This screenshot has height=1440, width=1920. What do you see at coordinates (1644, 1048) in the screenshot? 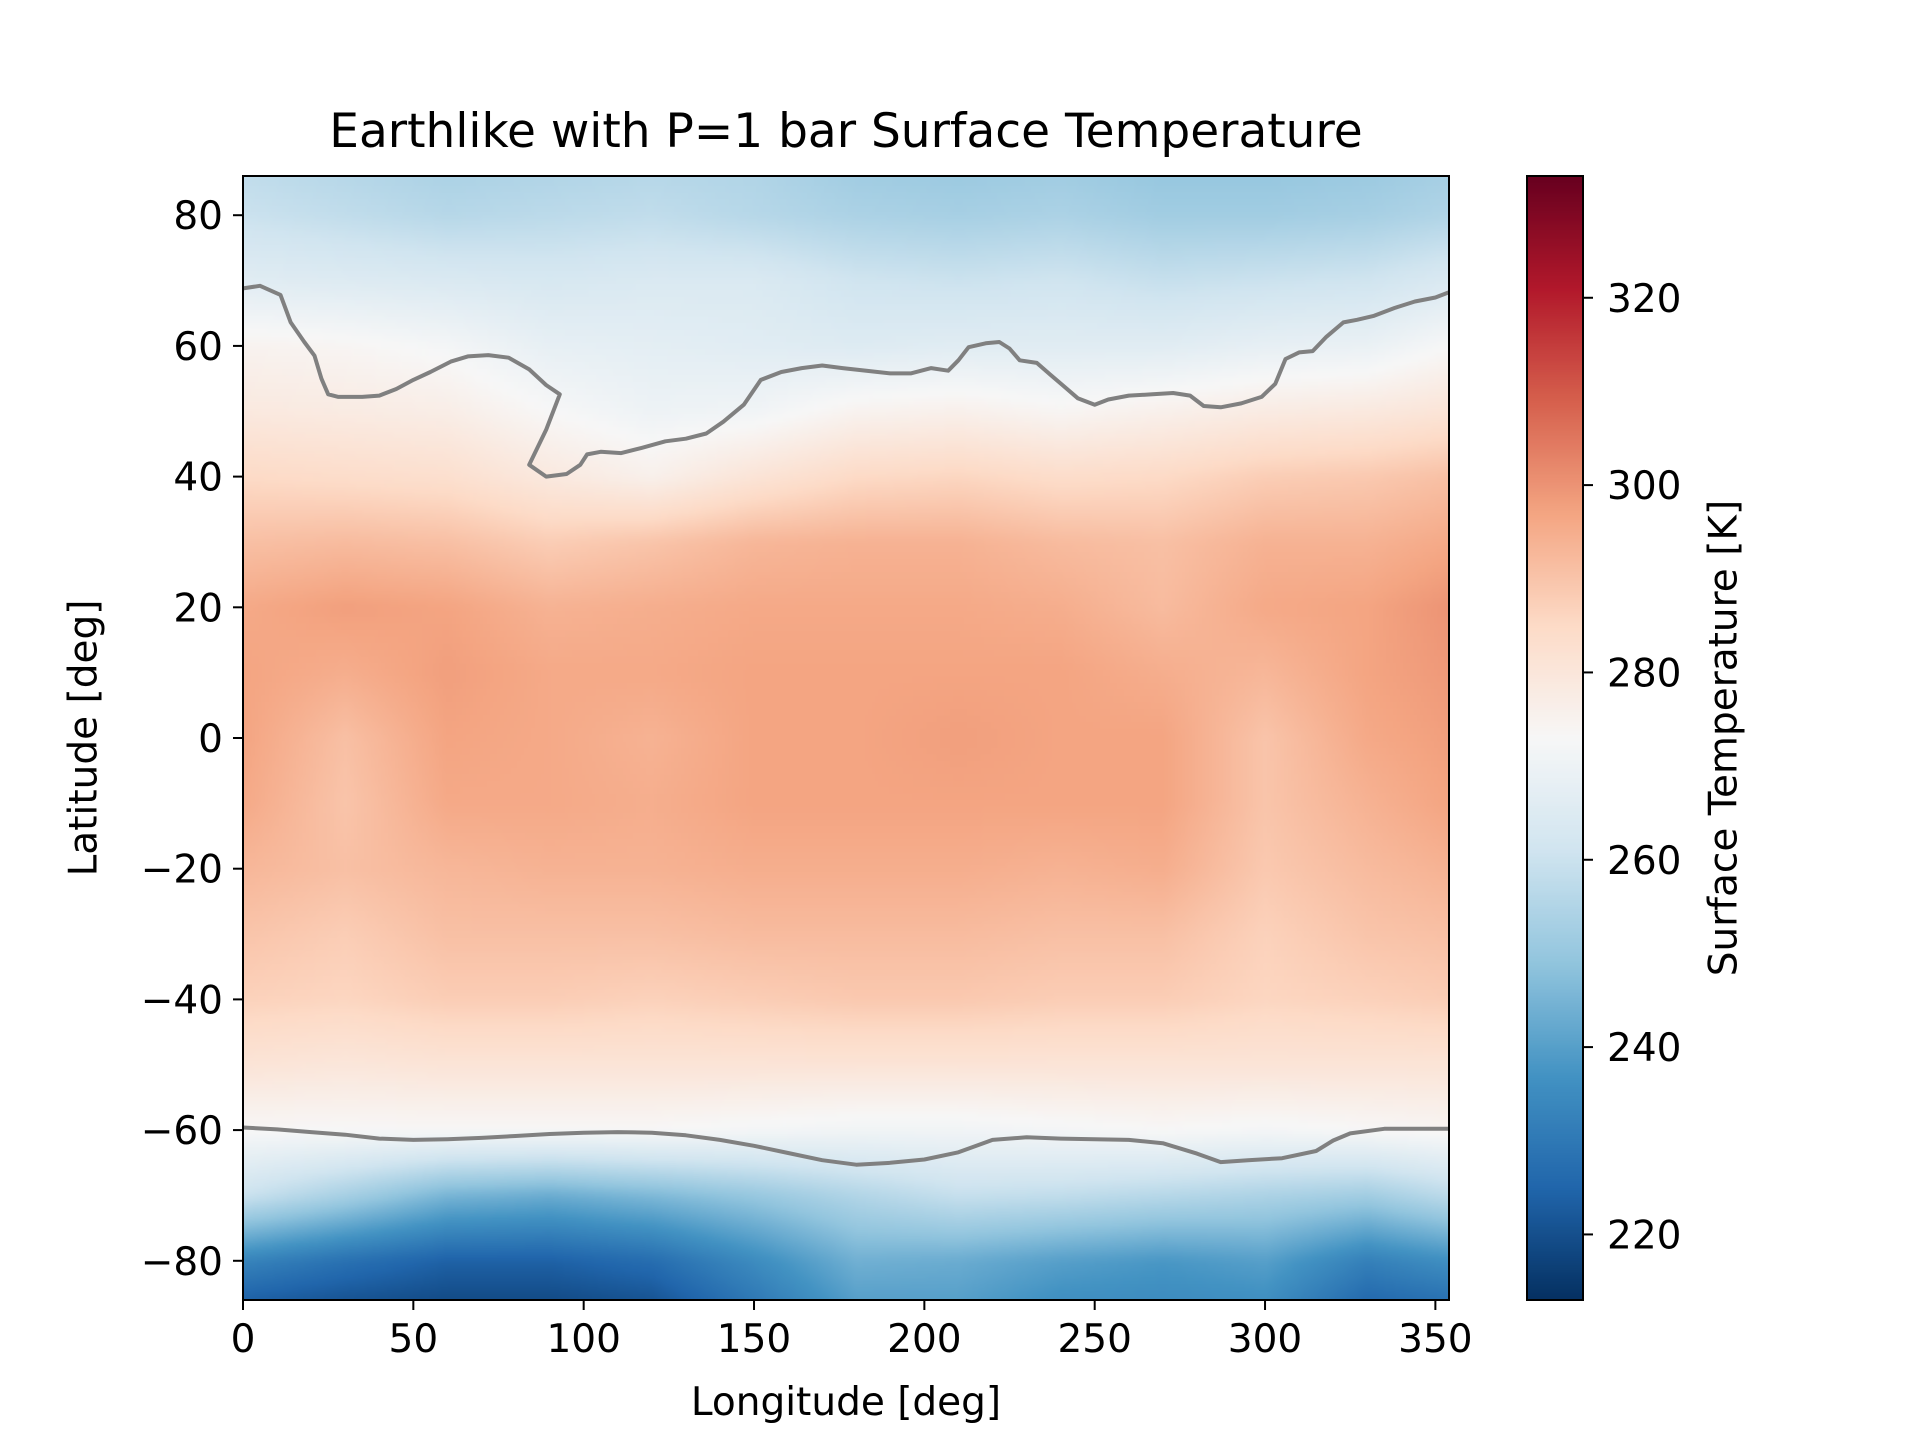
I see `colorbar-tick-label: 240` at bounding box center [1644, 1048].